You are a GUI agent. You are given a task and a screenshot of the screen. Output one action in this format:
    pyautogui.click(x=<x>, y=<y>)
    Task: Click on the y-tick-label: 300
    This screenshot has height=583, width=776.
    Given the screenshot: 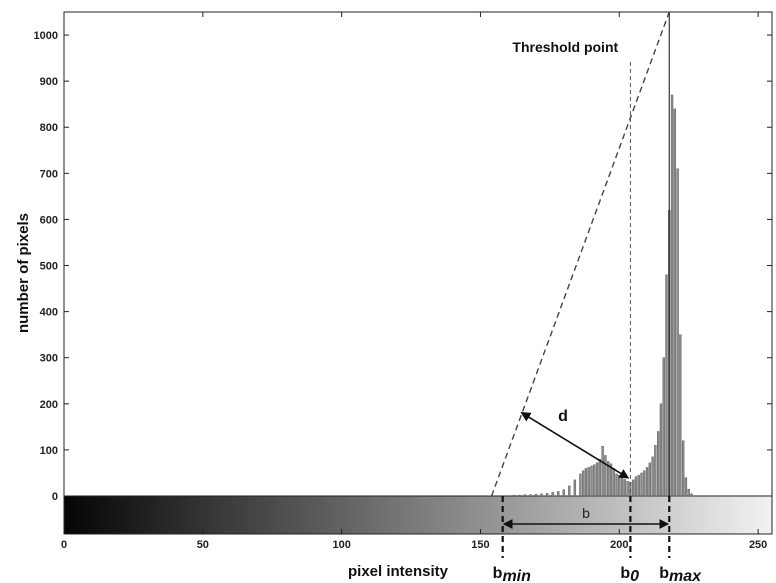 What is the action you would take?
    pyautogui.click(x=49, y=359)
    